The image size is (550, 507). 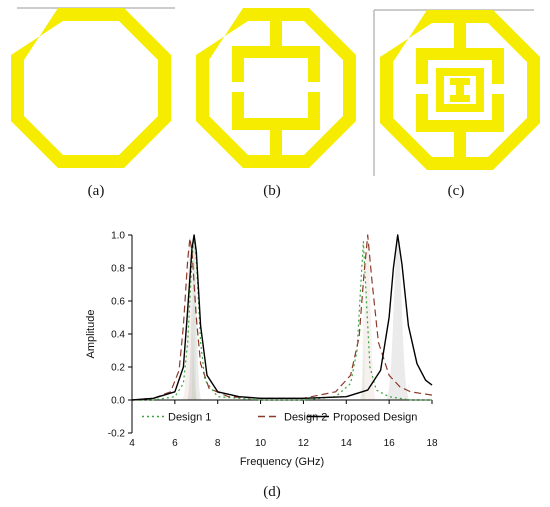 What do you see at coordinates (456, 191) in the screenshot?
I see `panel-c-label: (c)` at bounding box center [456, 191].